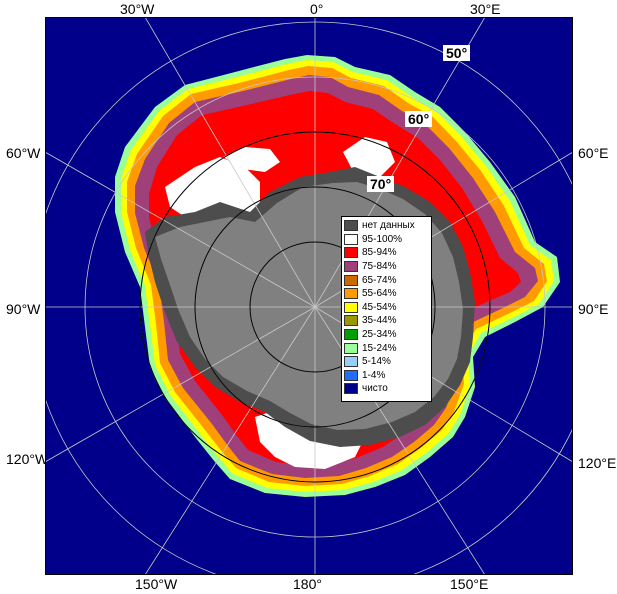 The width and height of the screenshot is (617, 594). What do you see at coordinates (381, 184) in the screenshot?
I see `lat-label-70: 70°` at bounding box center [381, 184].